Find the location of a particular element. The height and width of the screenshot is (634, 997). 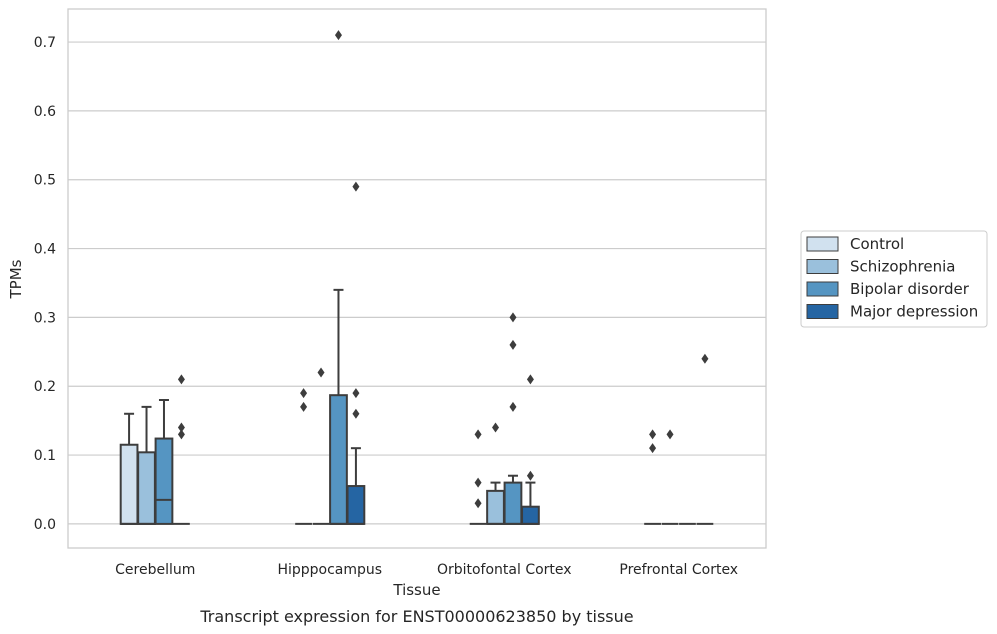

x-tick-label: Hipppocampus is located at coordinates (329, 570).